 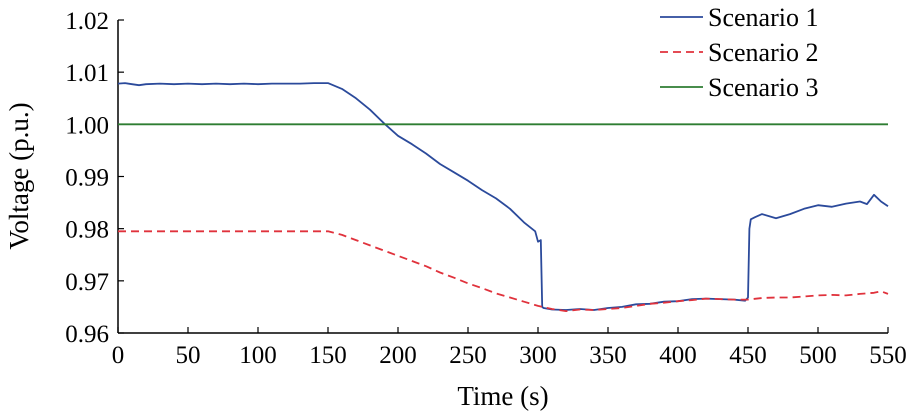 What do you see at coordinates (608, 355) in the screenshot?
I see `x-tick-label: 350` at bounding box center [608, 355].